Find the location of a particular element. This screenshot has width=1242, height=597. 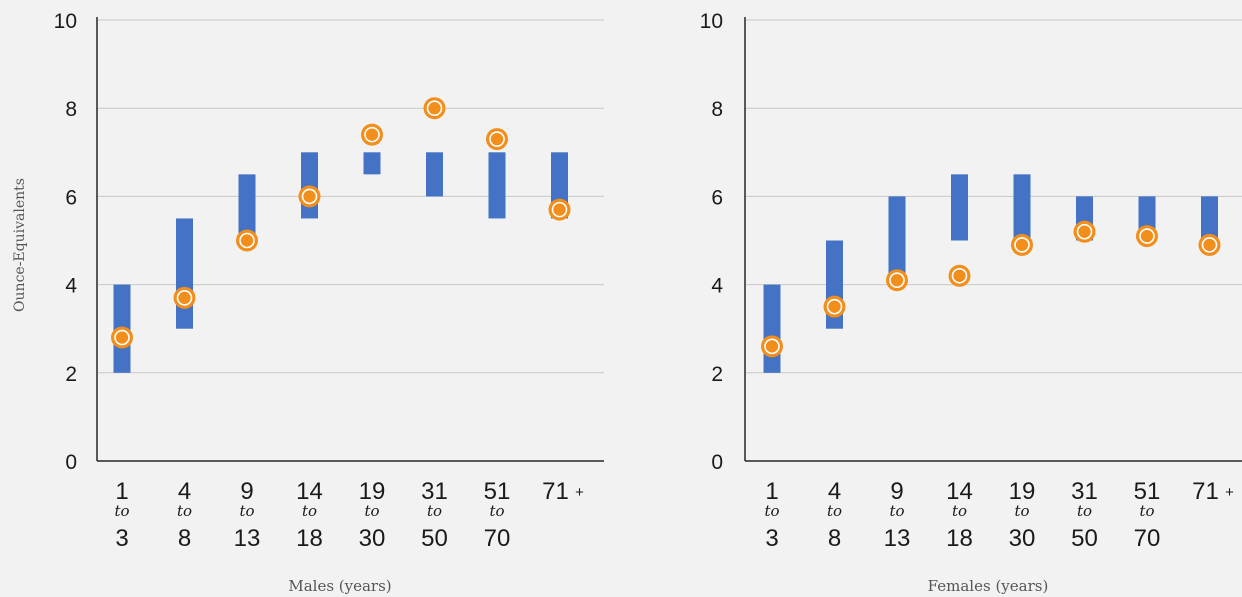

x-axis-label: Males (years) is located at coordinates (339, 586).